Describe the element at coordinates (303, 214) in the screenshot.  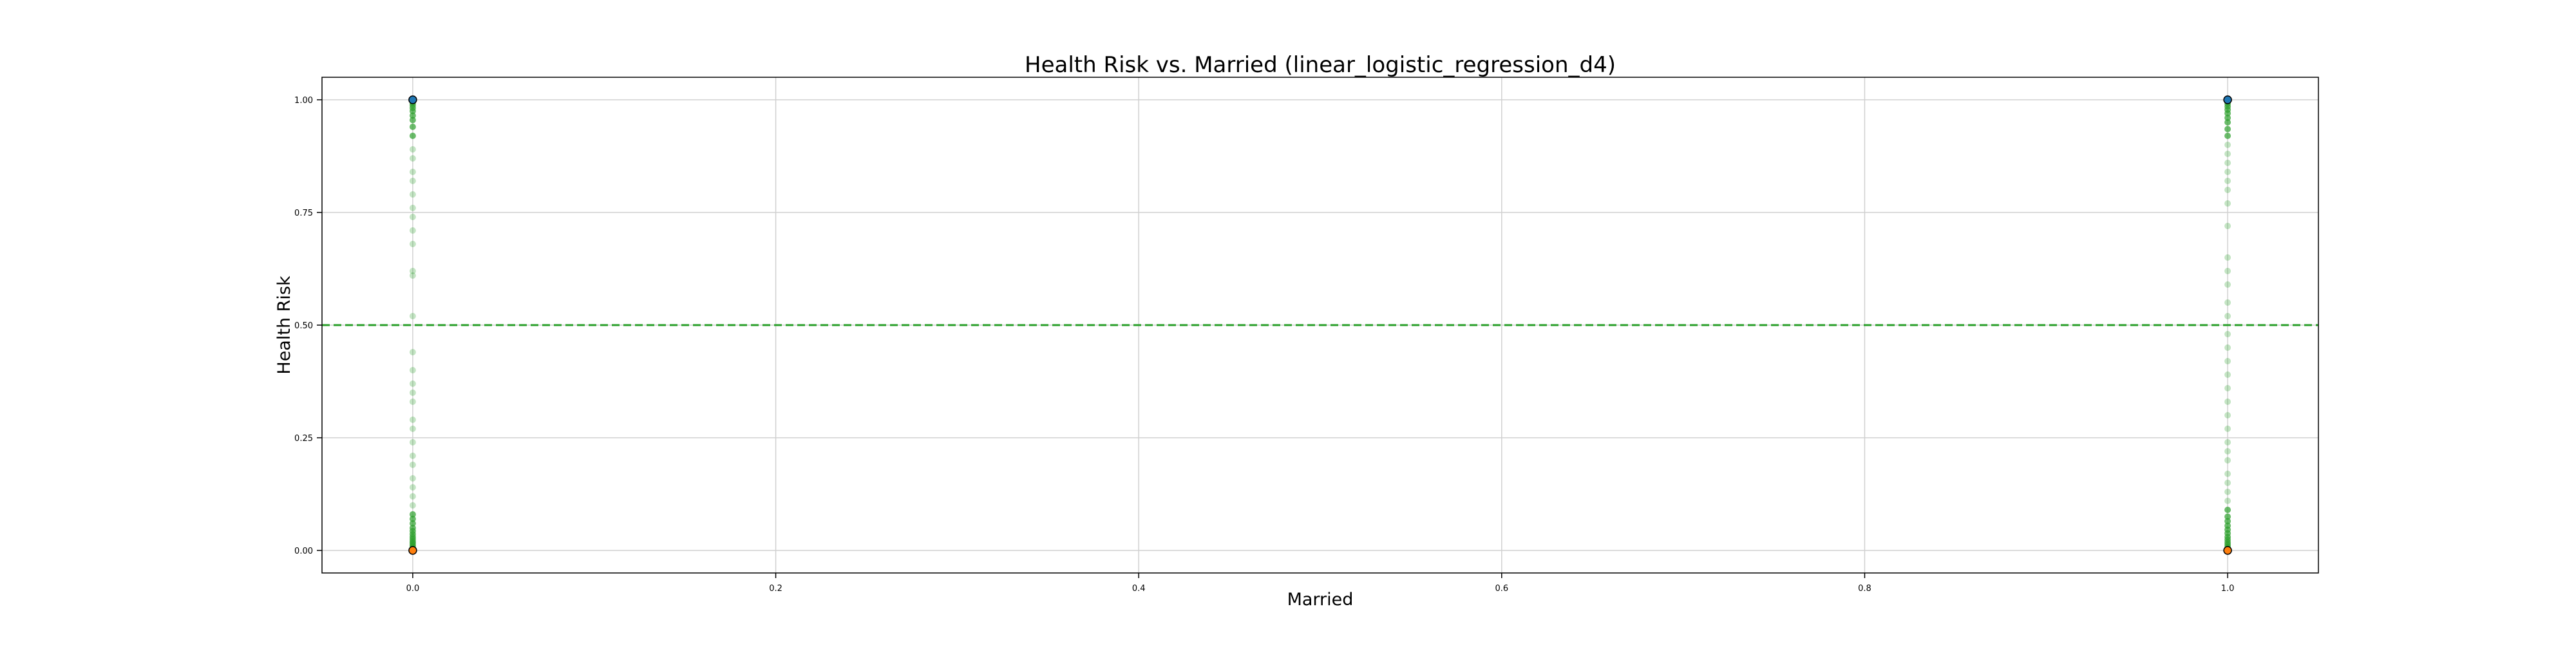
I see `y-tick-label: 0.75` at that location.